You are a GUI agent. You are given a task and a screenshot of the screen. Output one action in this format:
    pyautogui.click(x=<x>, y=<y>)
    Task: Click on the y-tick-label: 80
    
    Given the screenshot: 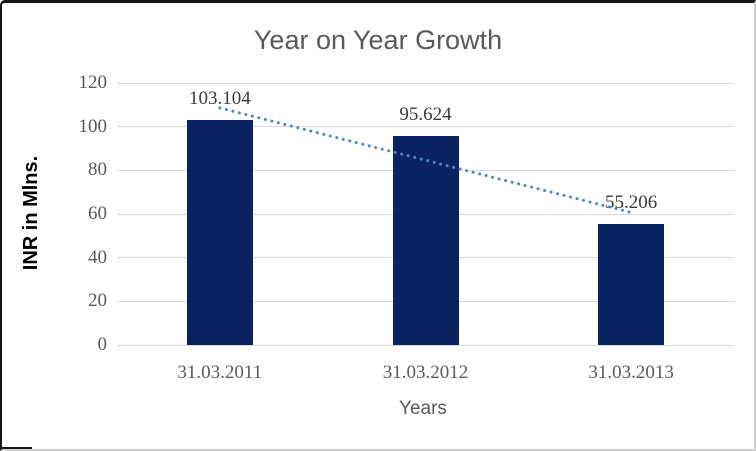 What is the action you would take?
    pyautogui.click(x=97, y=170)
    